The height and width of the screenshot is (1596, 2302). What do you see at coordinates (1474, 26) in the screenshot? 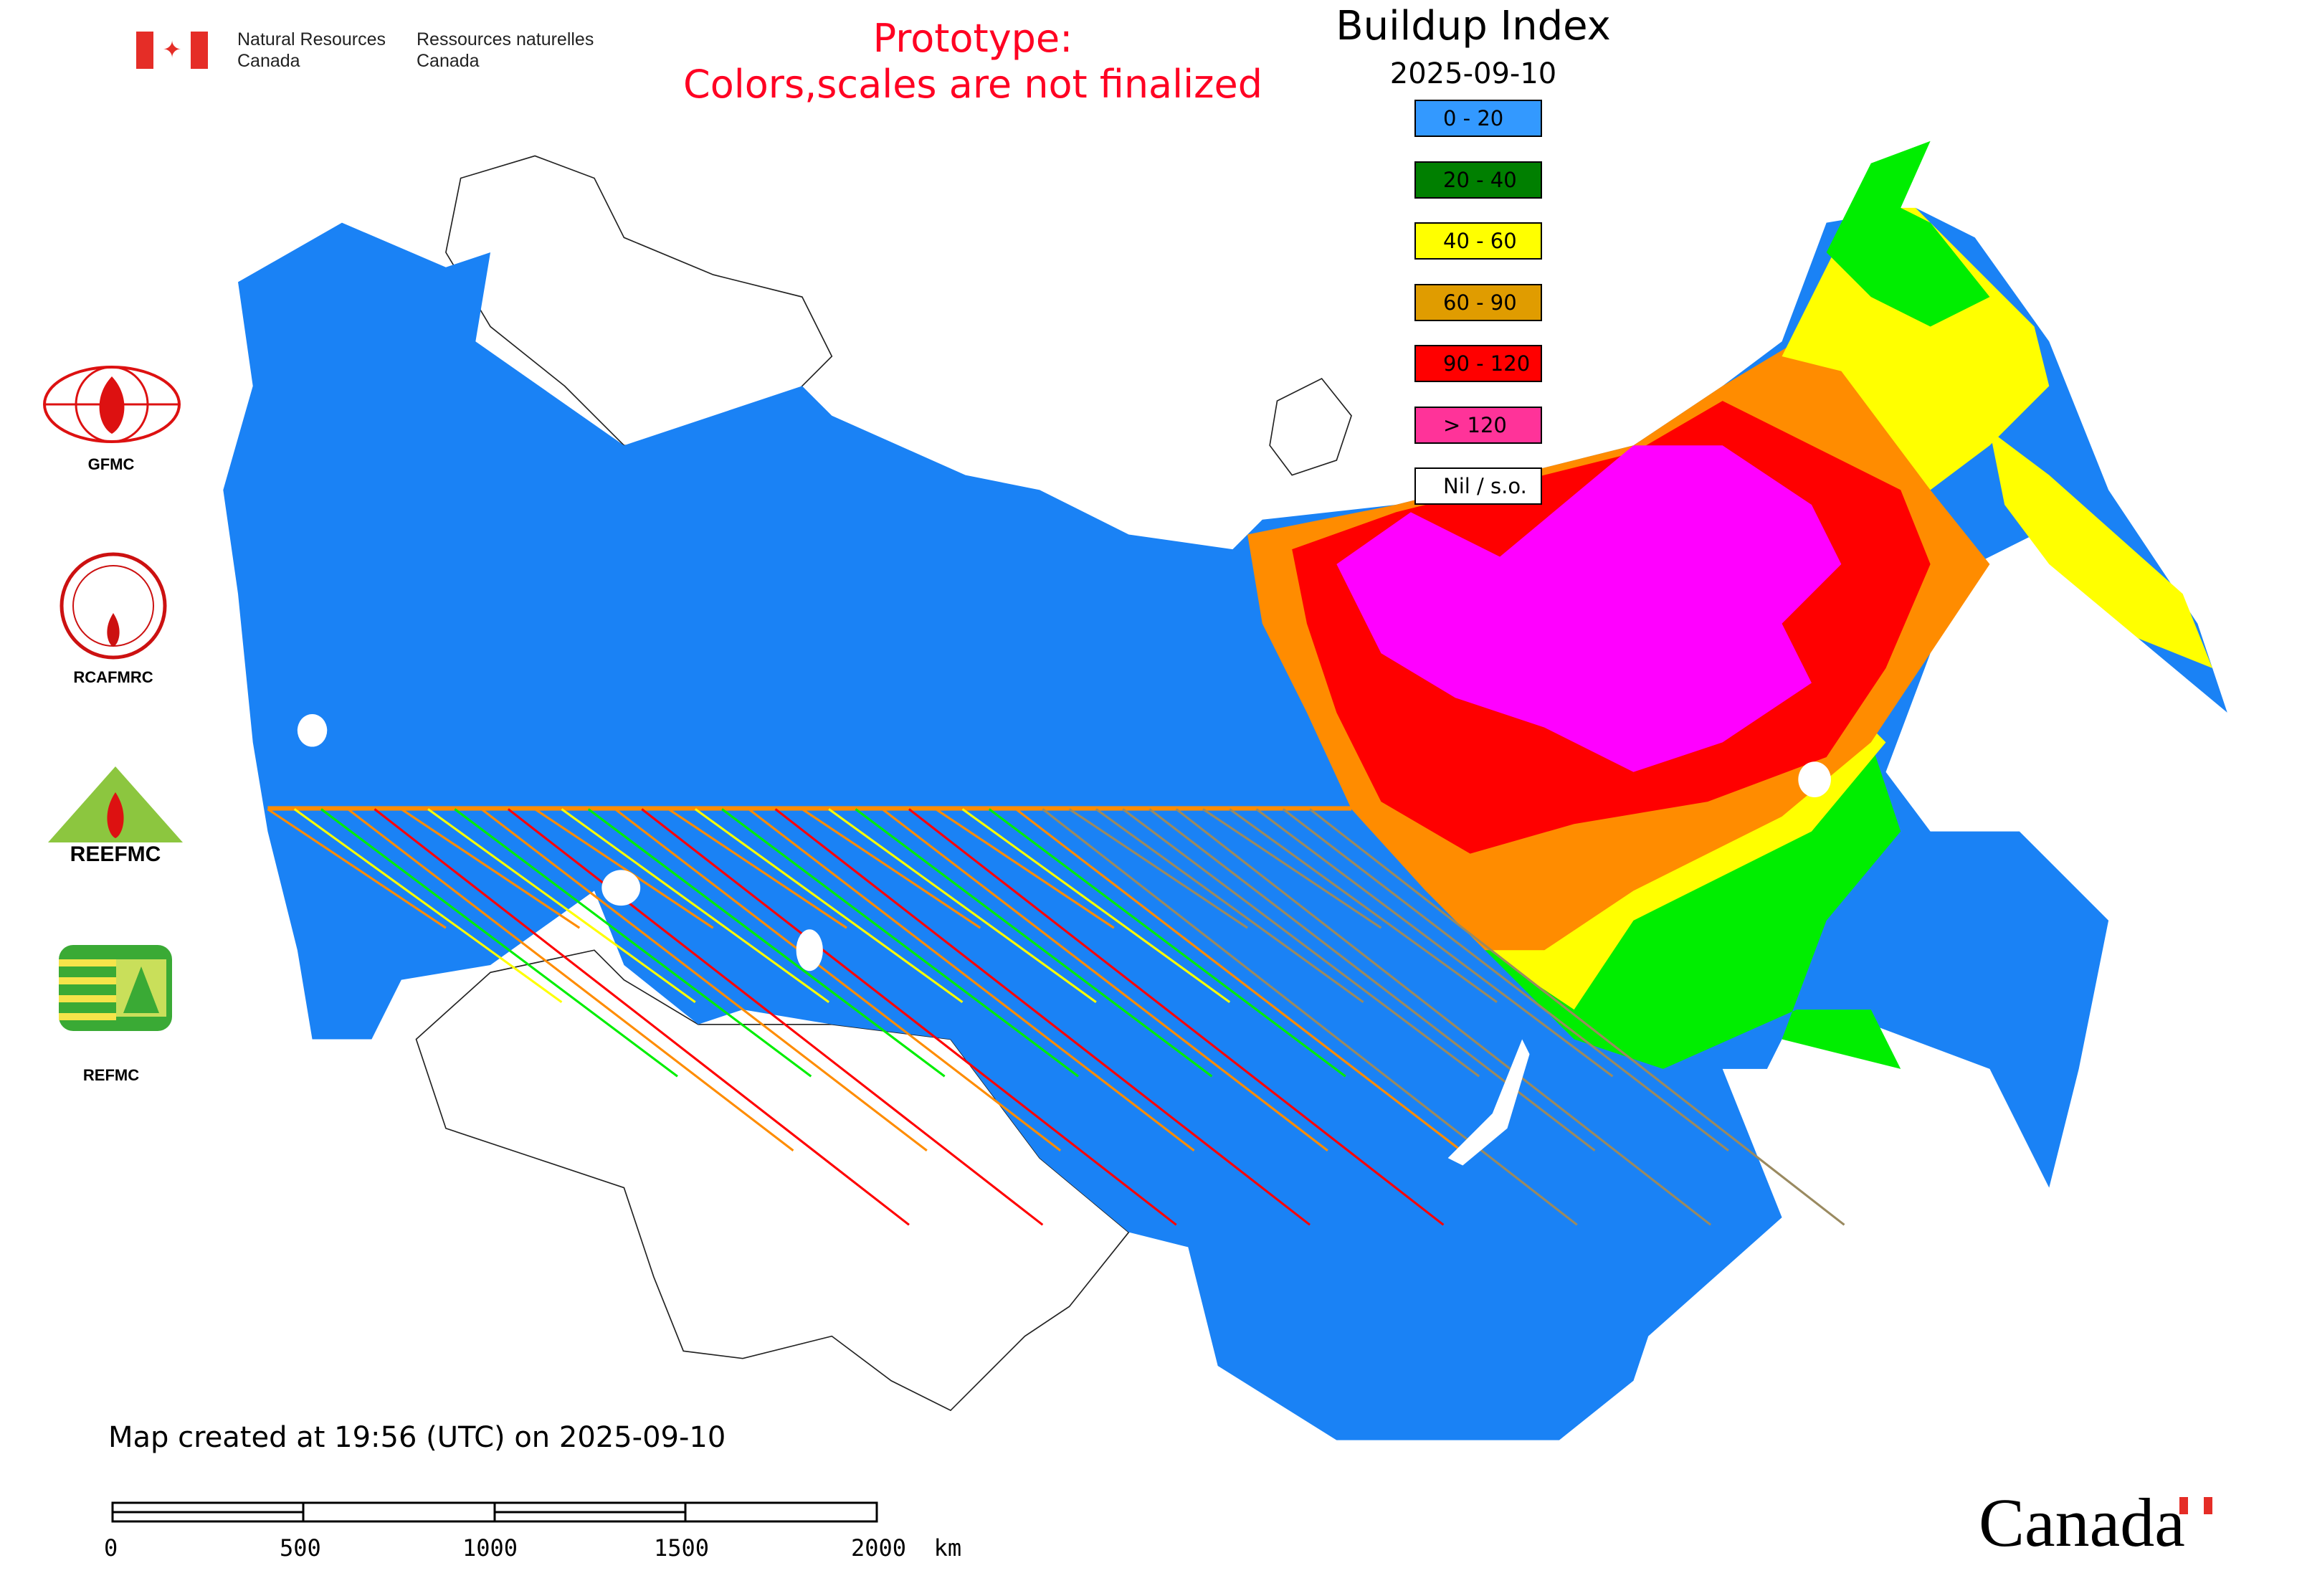
I see `legend-title: Buildup Index` at bounding box center [1474, 26].